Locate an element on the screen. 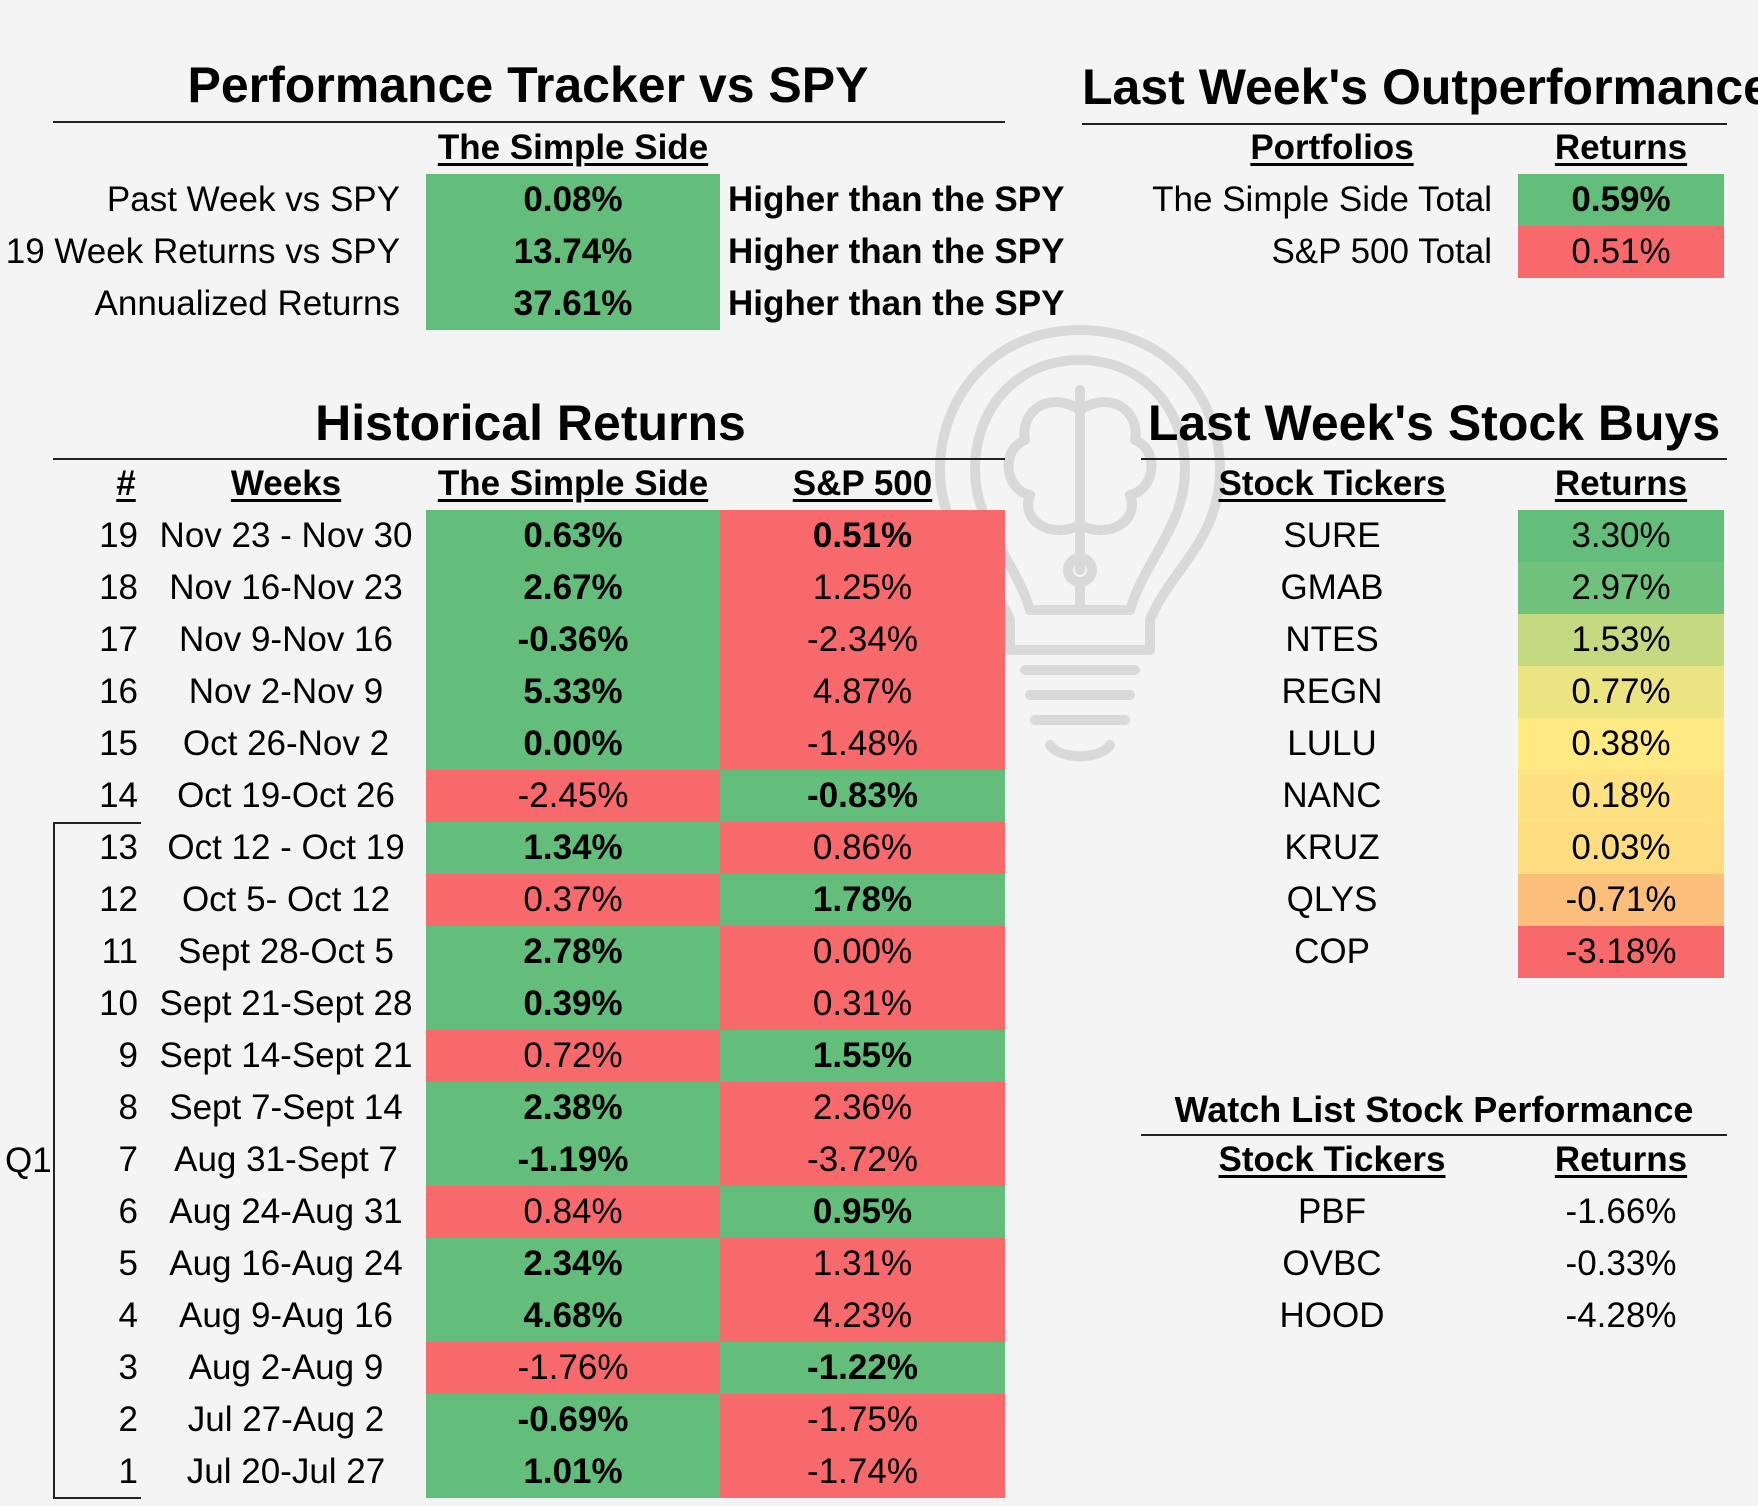 Image resolution: width=1758 pixels, height=1506 pixels. historical-row-simple: 2.38% is located at coordinates (573, 1108).